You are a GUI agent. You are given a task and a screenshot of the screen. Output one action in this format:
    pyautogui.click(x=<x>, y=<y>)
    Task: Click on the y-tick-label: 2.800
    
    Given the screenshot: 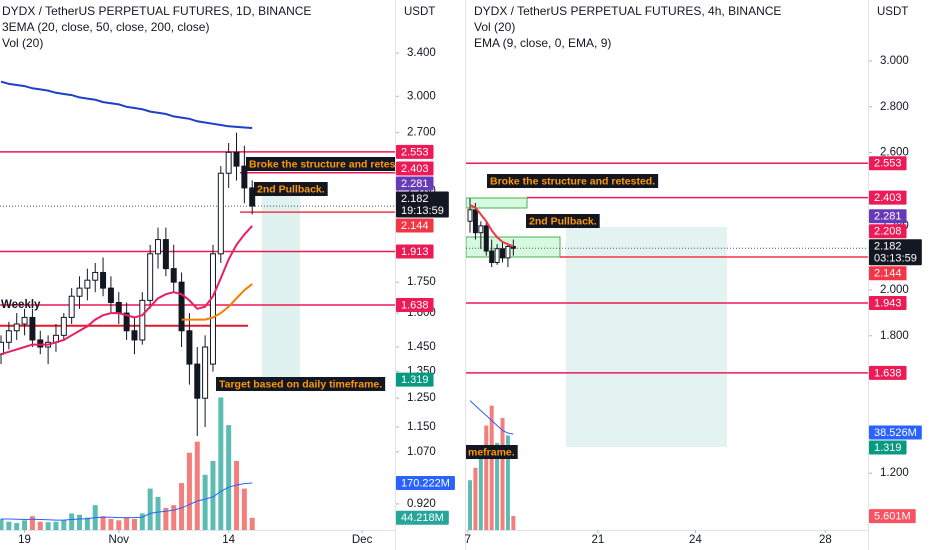 What is the action you would take?
    pyautogui.click(x=894, y=107)
    